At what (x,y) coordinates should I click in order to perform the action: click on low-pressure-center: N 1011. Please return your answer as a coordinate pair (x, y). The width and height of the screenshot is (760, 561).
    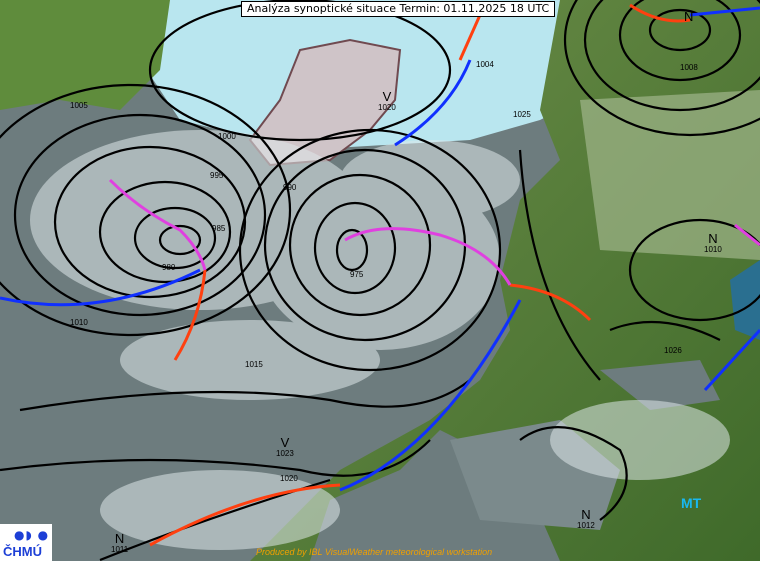
    Looking at the image, I should click on (120, 542).